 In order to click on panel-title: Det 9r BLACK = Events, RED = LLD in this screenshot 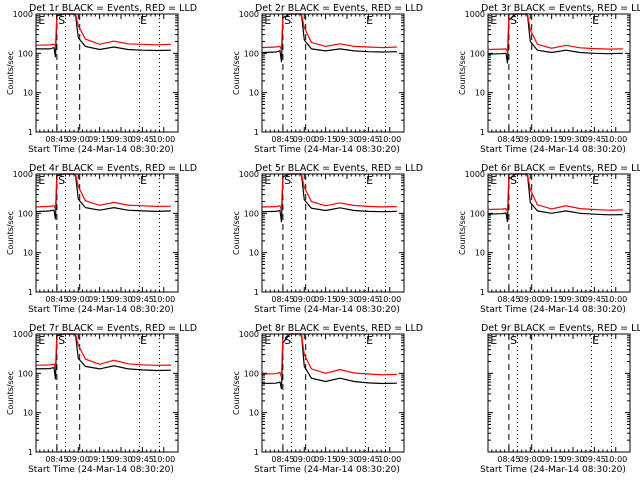, I will do `click(560, 328)`.